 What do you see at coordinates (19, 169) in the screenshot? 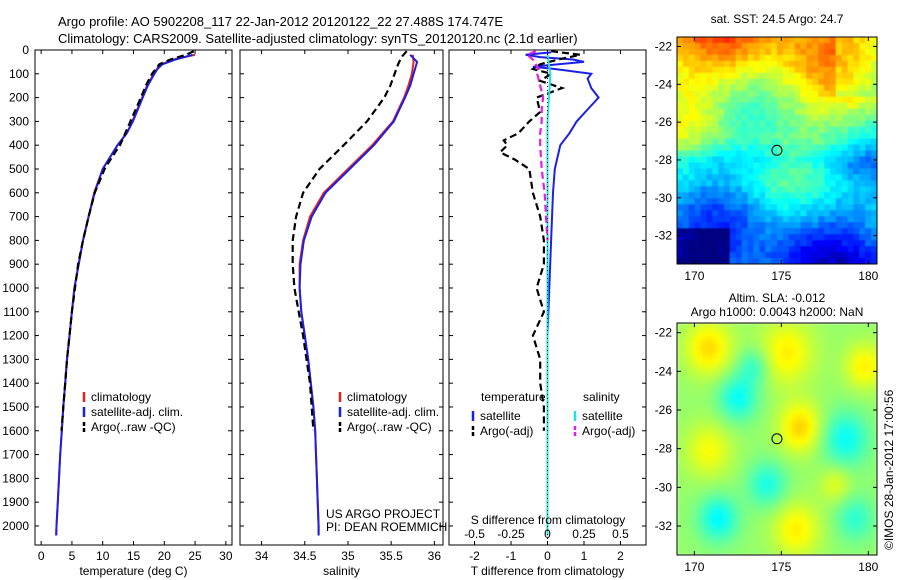
I see `y-tick-label: 500` at bounding box center [19, 169].